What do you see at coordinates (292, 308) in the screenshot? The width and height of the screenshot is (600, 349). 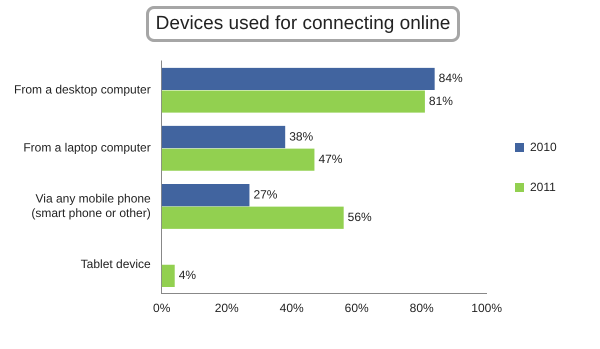 I see `x-tick-label: 40%` at bounding box center [292, 308].